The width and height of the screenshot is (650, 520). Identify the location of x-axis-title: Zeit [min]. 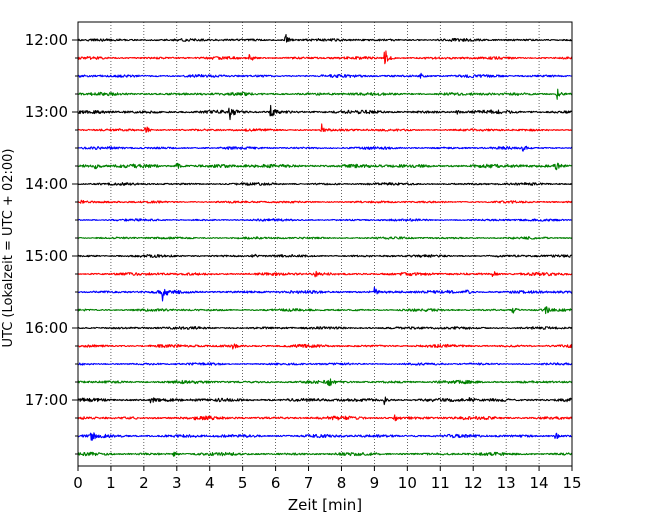
(325, 505).